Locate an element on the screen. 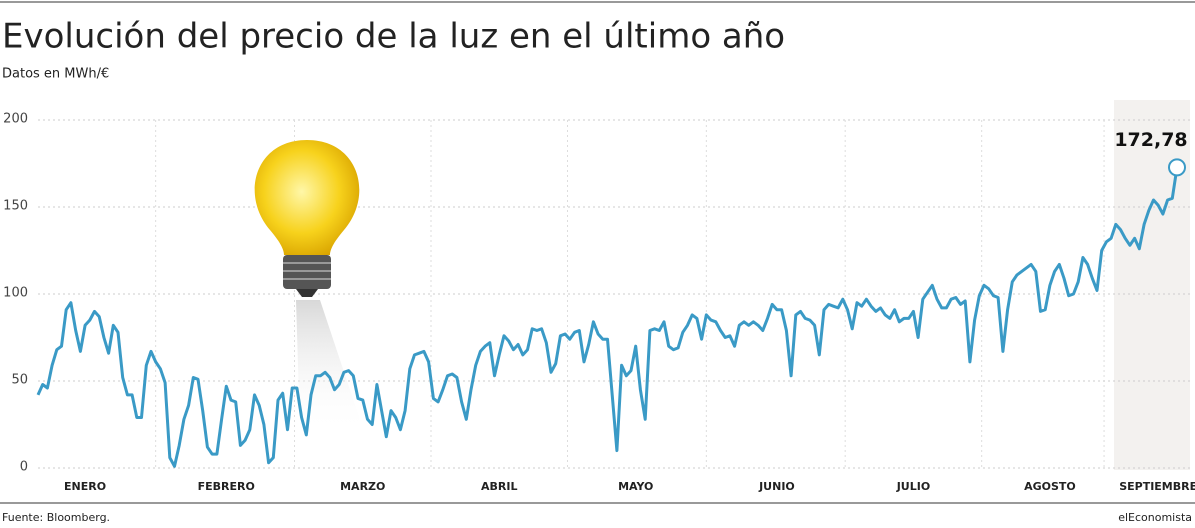  bulb-glass is located at coordinates (307, 197).